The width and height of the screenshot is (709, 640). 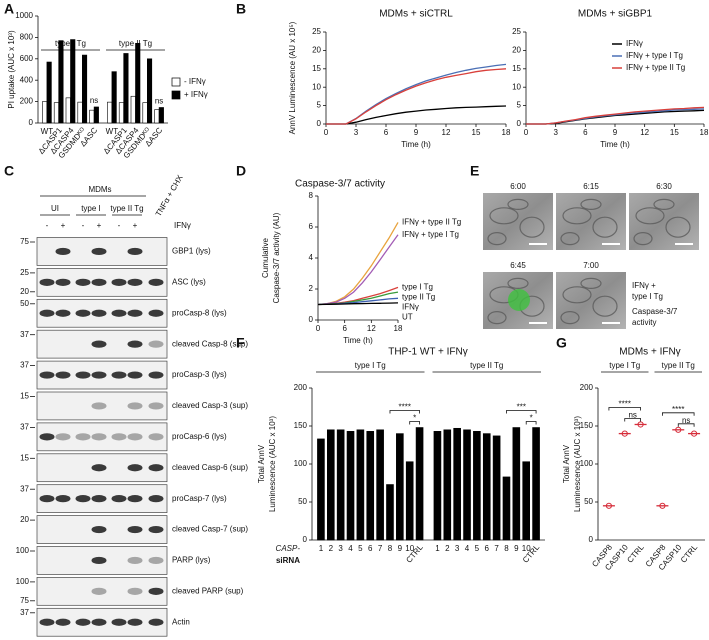 I want to click on y-tick-label: 1000, so click(x=24, y=15).